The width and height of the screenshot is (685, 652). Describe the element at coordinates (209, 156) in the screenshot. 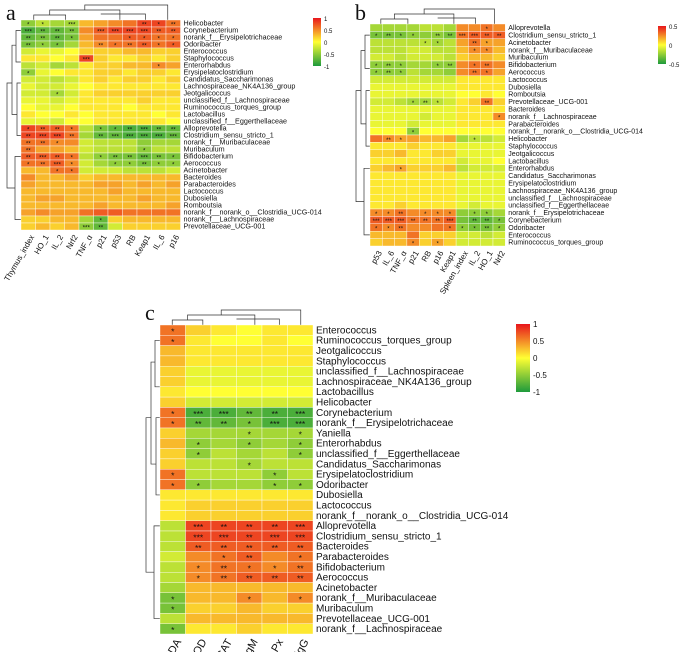

I see `row-label: Bifidobacterium` at that location.